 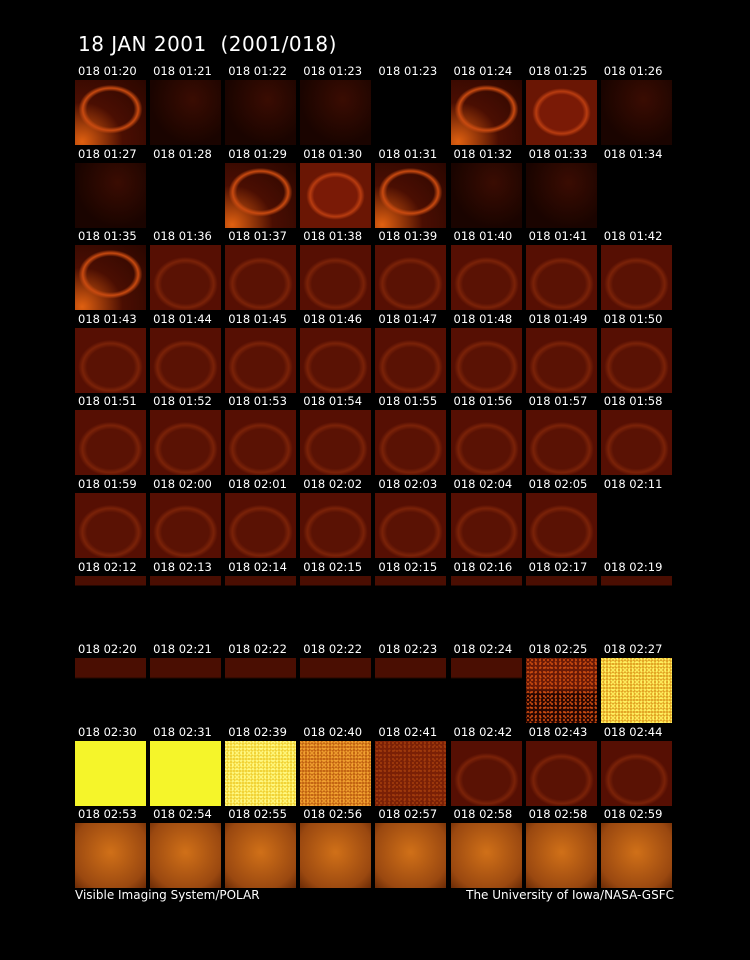 What do you see at coordinates (633, 566) in the screenshot?
I see `frame-label: 018 02:19` at bounding box center [633, 566].